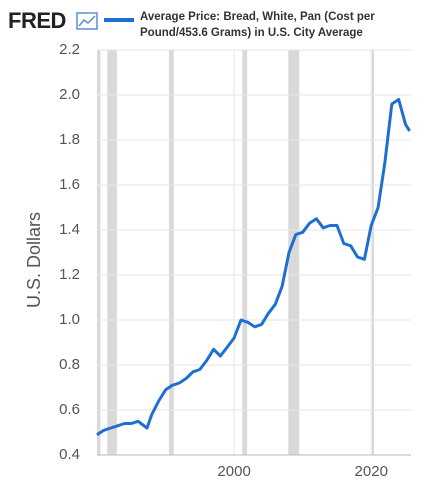 This screenshot has height=500, width=433. I want to click on logo: FRED, so click(37, 20).